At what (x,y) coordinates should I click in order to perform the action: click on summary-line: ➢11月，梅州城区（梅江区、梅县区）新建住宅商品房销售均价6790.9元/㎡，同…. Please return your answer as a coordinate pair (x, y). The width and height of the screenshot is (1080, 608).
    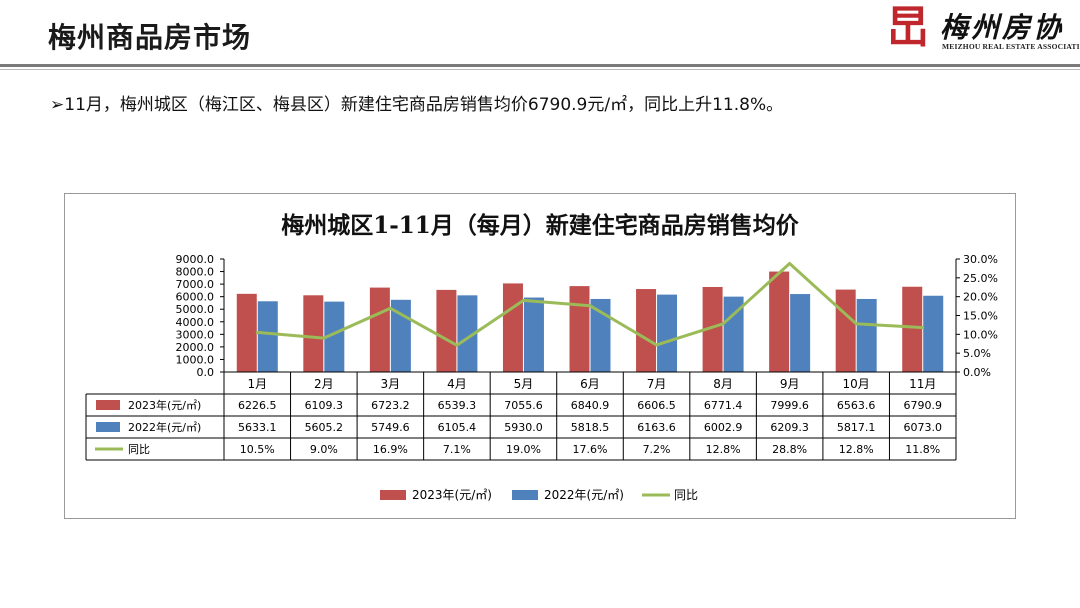
    Looking at the image, I should click on (416, 102).